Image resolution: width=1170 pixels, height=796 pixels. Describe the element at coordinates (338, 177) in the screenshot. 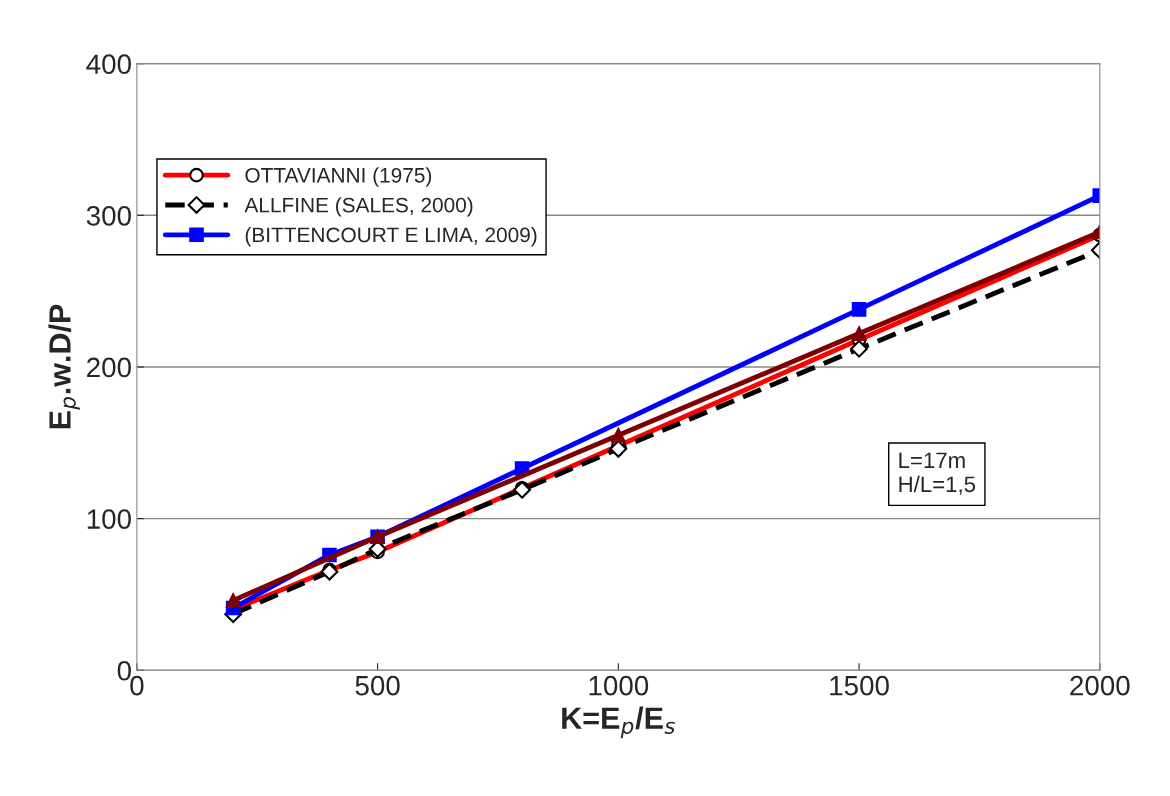

I see `legend-label: OTTAVIANNI (1975)` at that location.